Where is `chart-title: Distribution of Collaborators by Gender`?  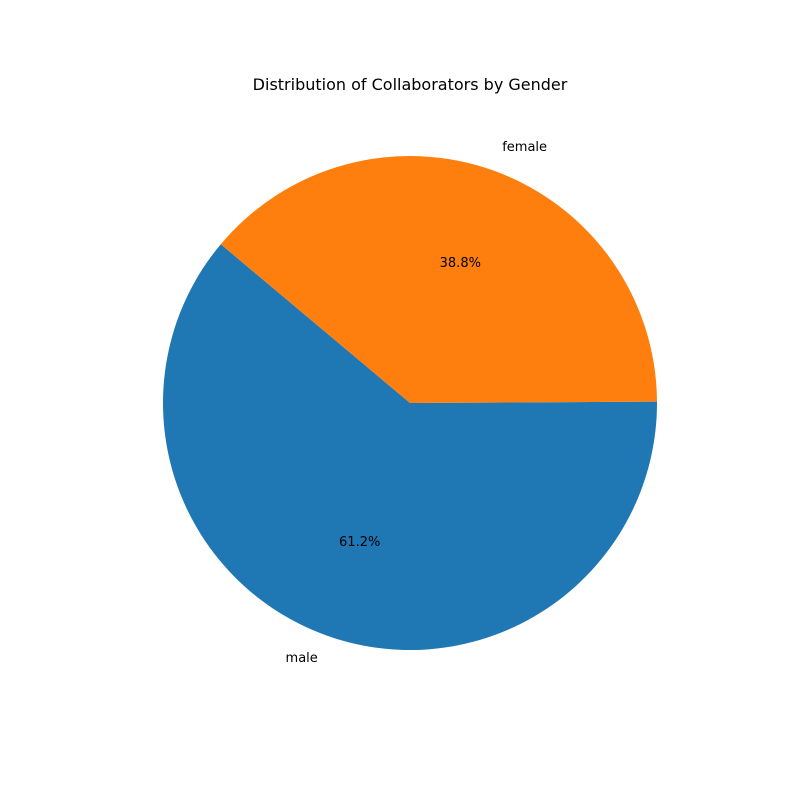
chart-title: Distribution of Collaborators by Gender is located at coordinates (410, 84).